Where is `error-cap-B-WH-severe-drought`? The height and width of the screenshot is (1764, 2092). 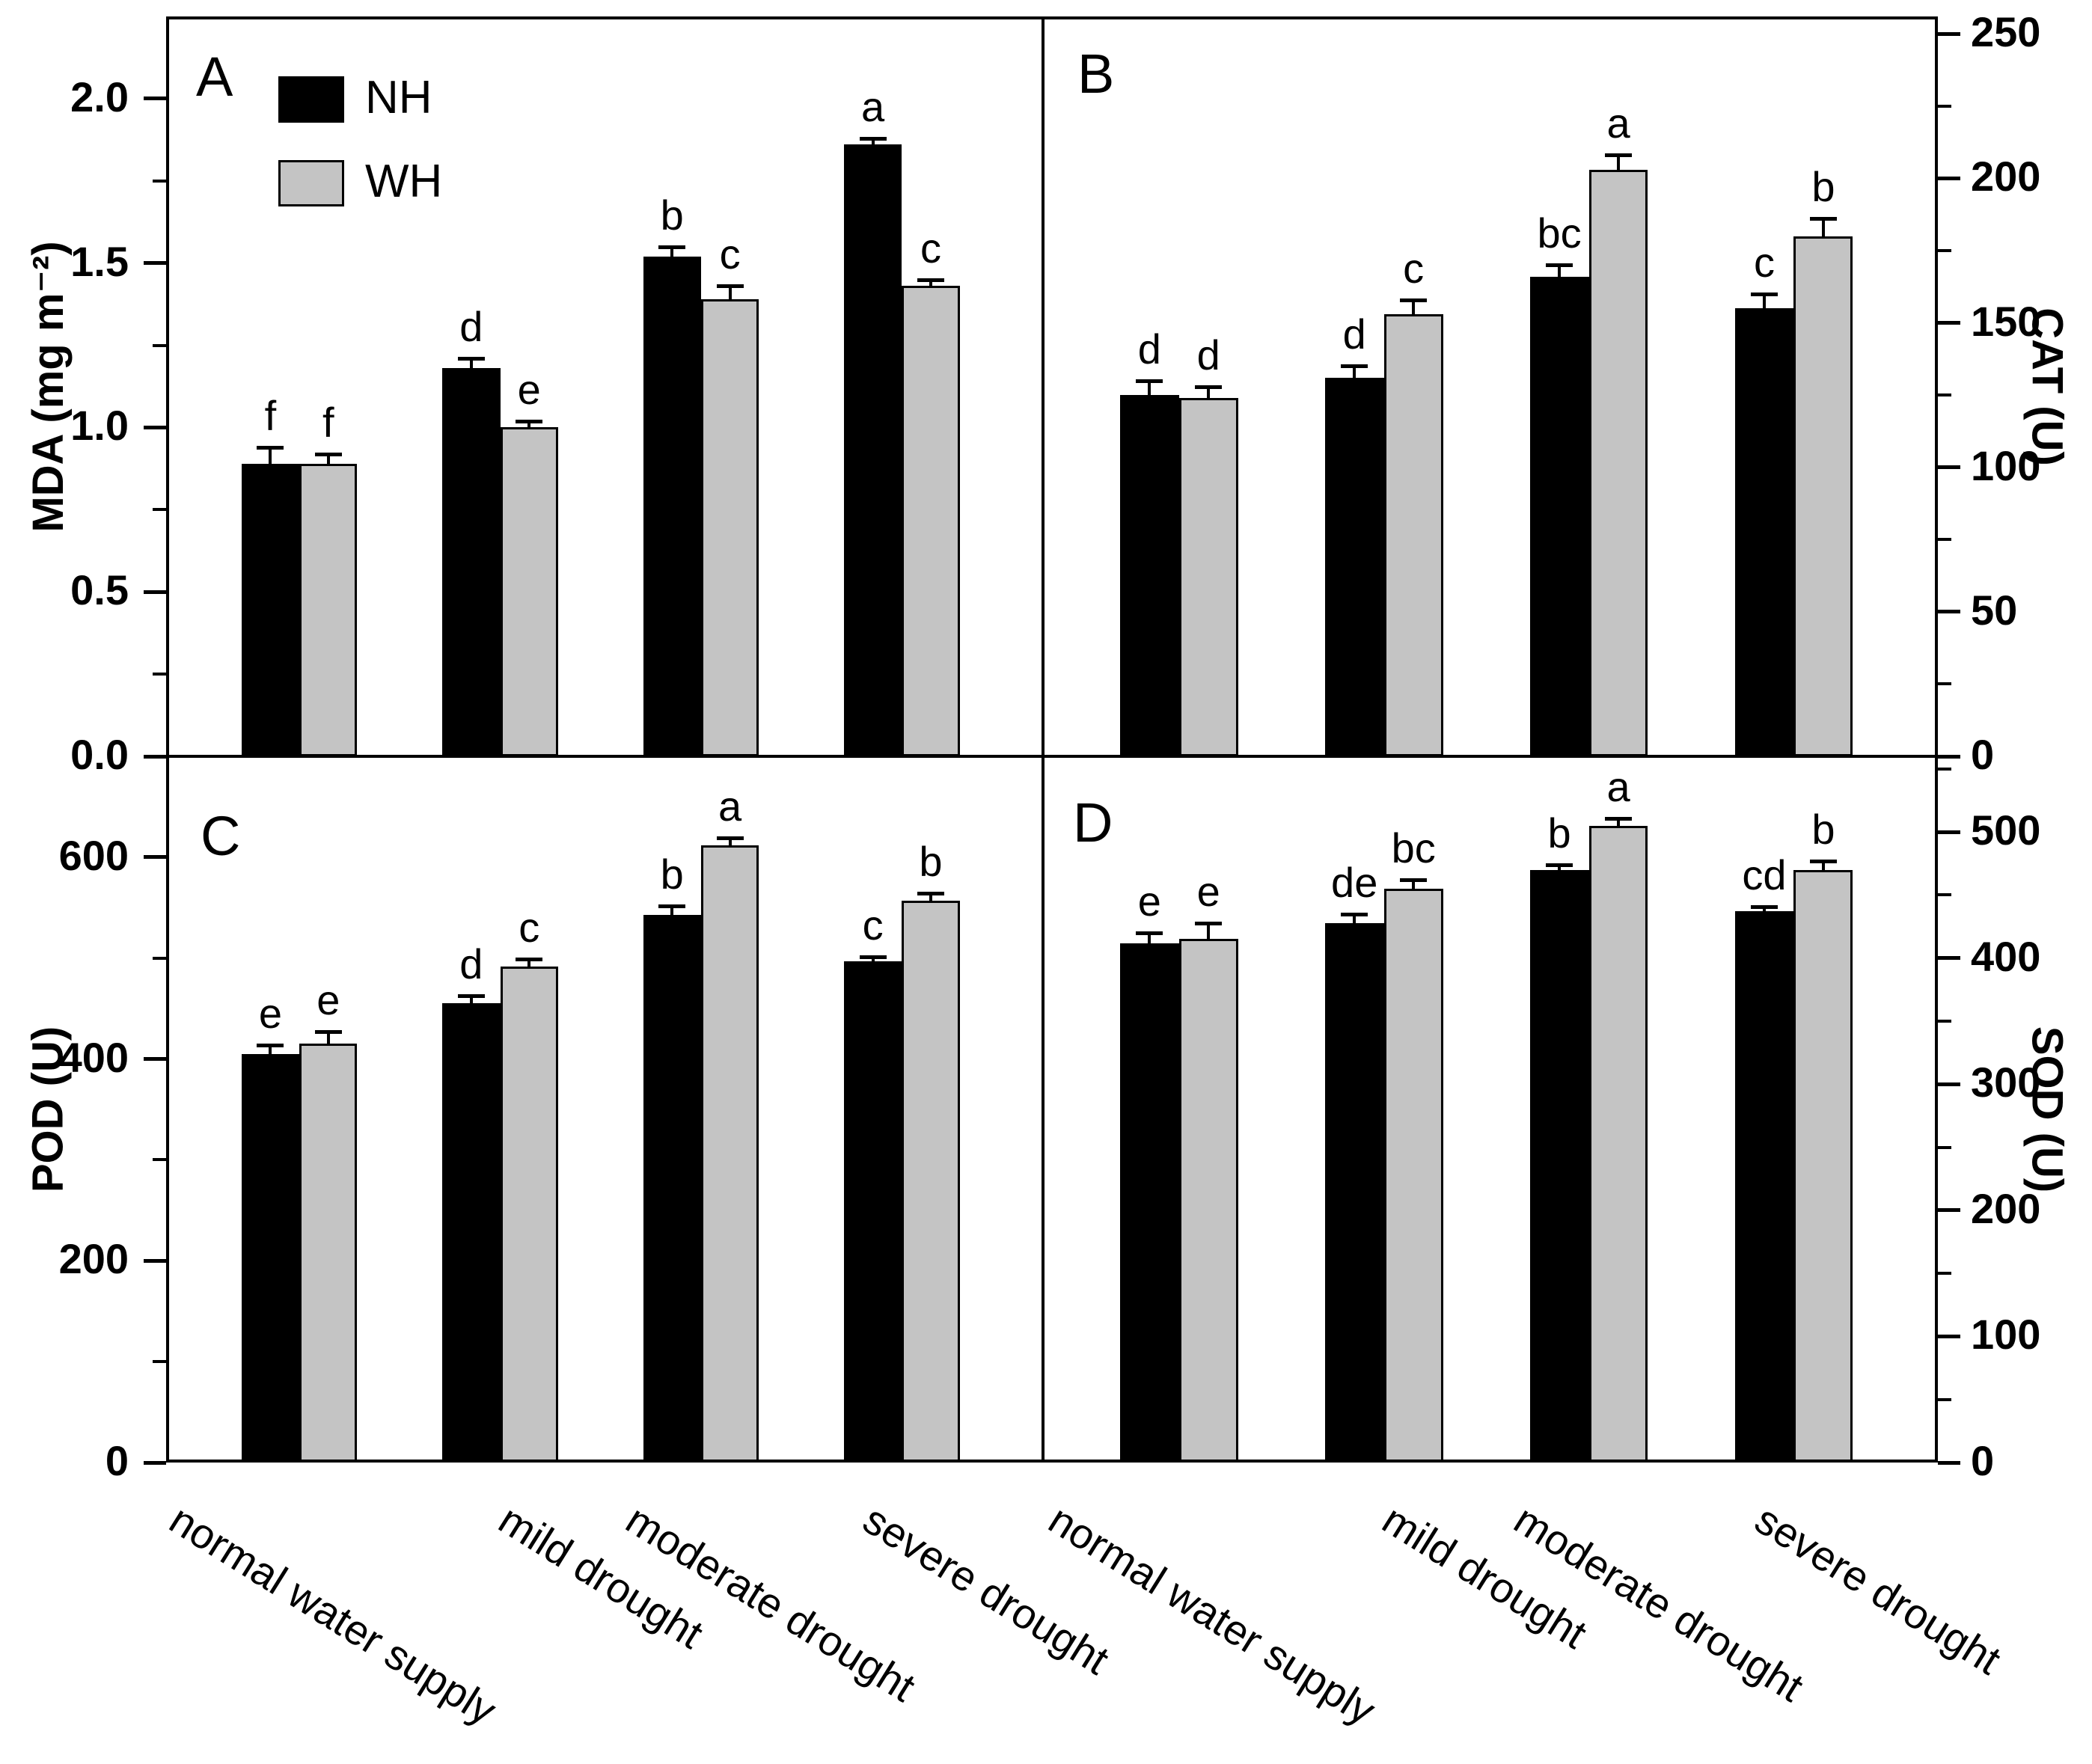
error-cap-B-WH-severe-drought is located at coordinates (1823, 219).